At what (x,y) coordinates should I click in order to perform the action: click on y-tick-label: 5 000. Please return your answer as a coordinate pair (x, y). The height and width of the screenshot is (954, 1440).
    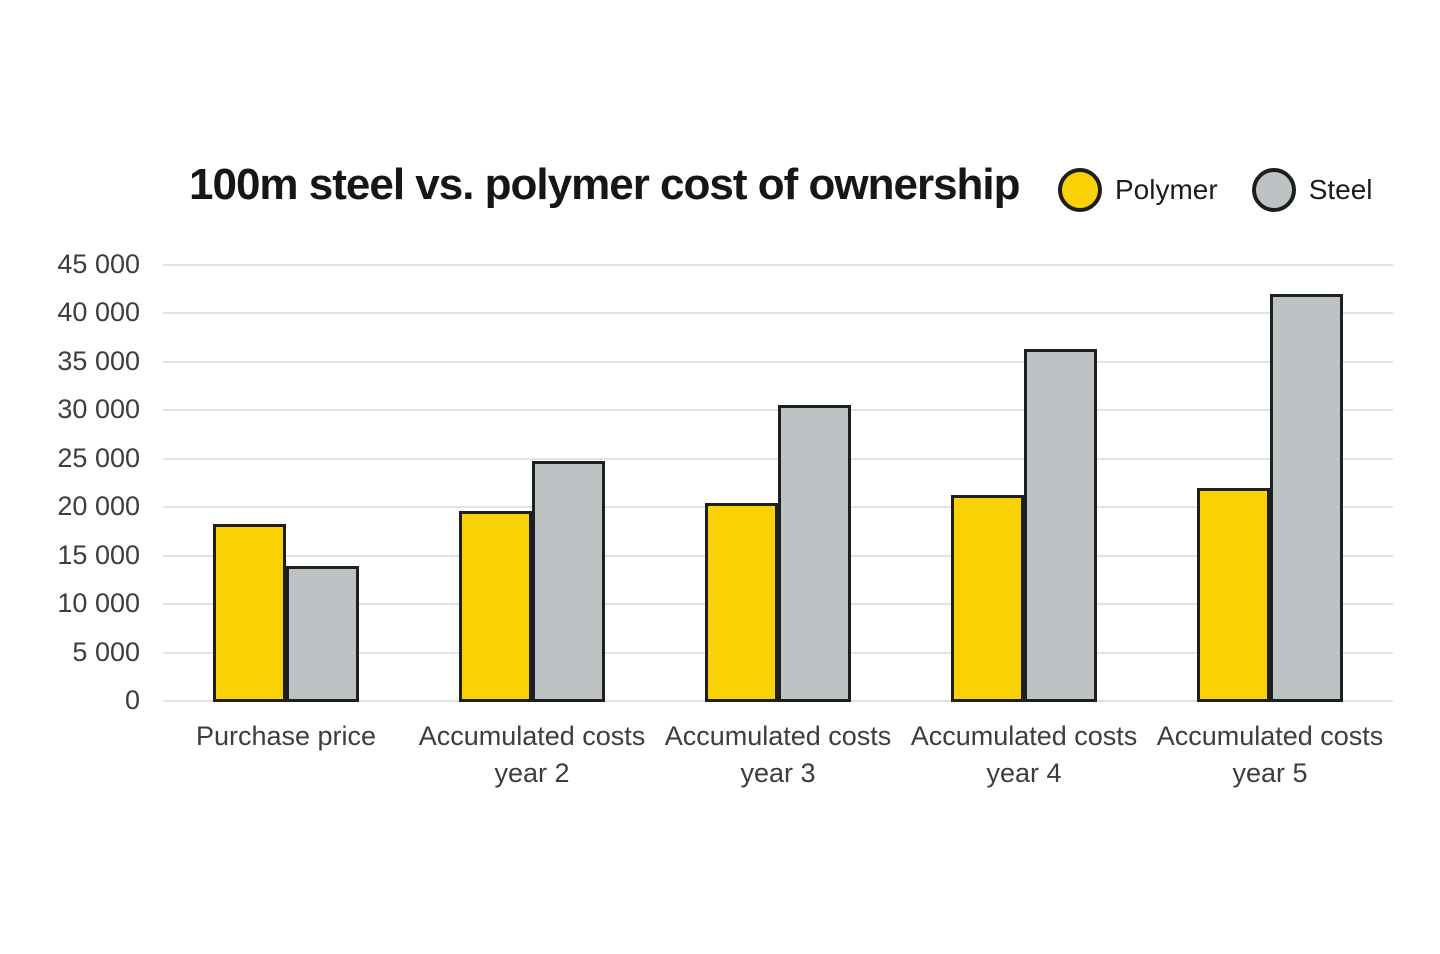
    Looking at the image, I should click on (106, 652).